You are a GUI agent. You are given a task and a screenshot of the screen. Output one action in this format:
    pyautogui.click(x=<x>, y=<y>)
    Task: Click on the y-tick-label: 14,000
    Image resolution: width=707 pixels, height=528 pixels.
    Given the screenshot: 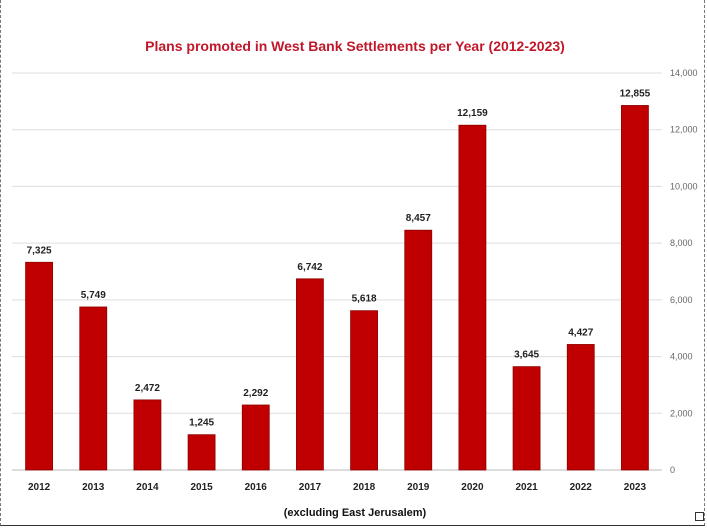 What is the action you would take?
    pyautogui.click(x=684, y=73)
    